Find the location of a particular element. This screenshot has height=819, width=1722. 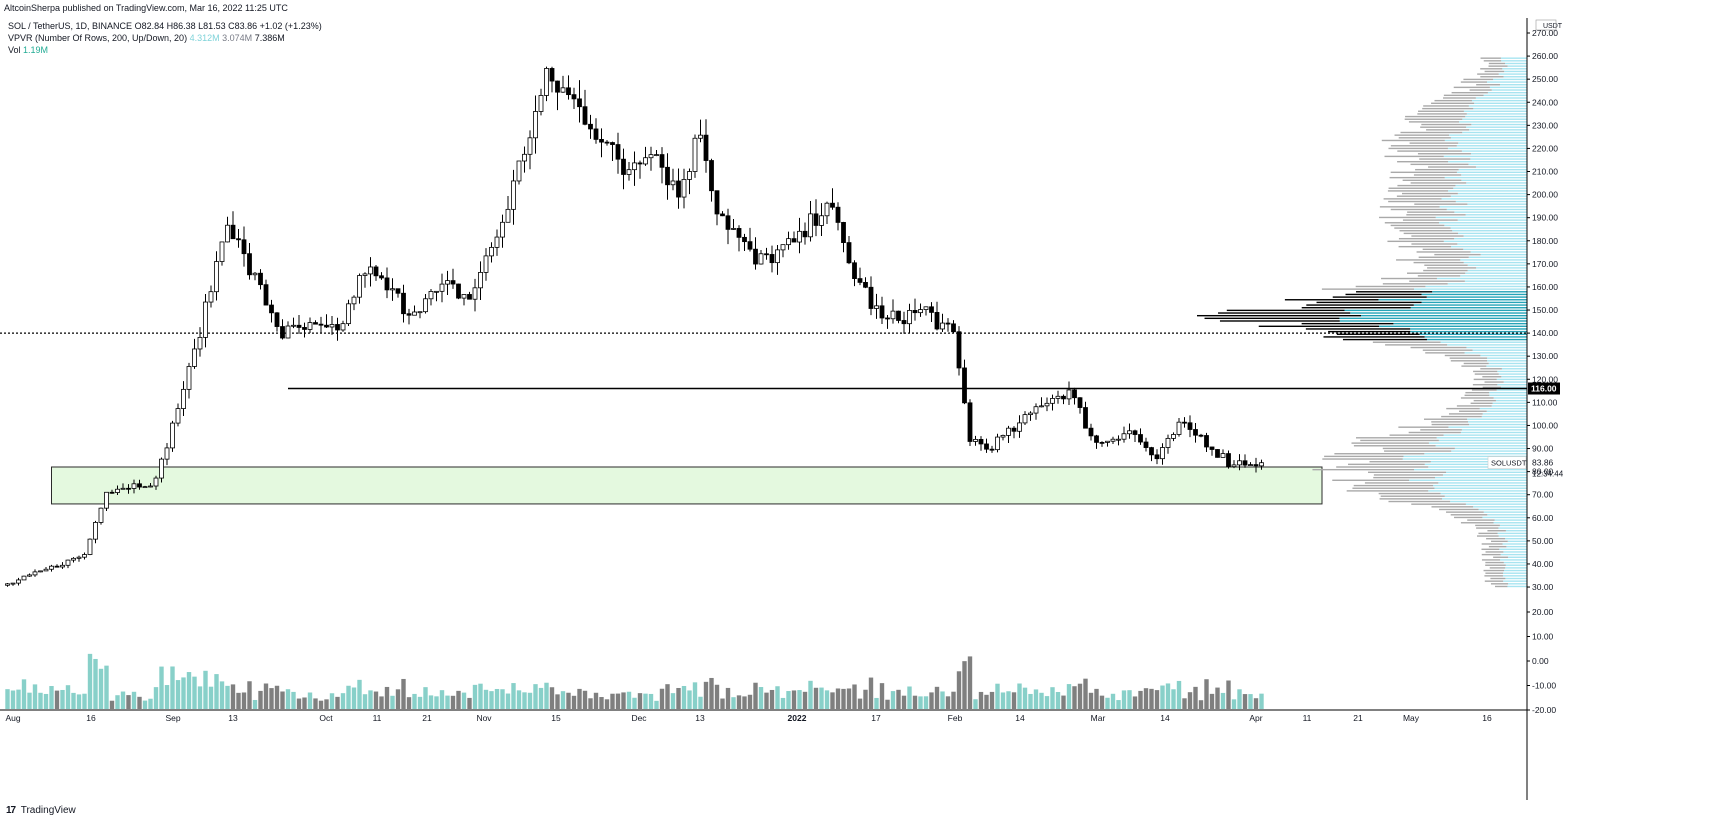

price-tick-label: 220.00 is located at coordinates (1545, 148).